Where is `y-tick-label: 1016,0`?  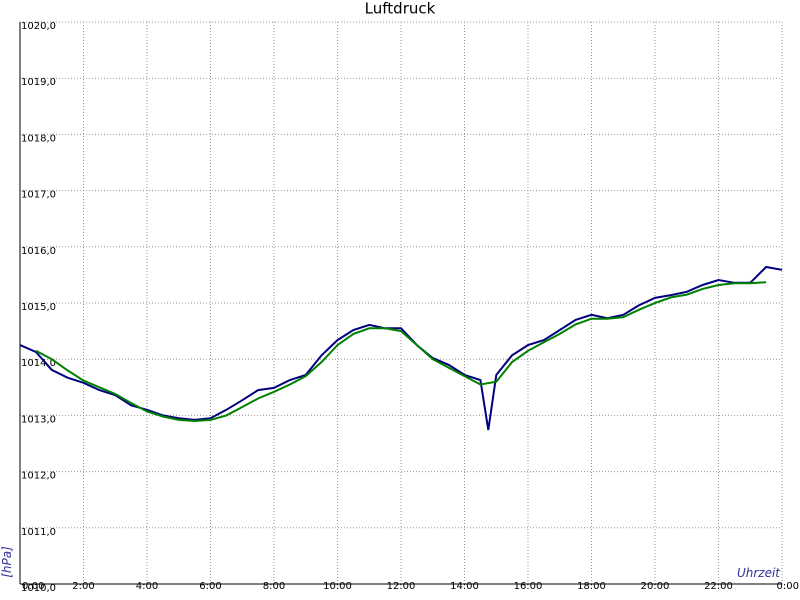 y-tick-label: 1016,0 is located at coordinates (38, 251).